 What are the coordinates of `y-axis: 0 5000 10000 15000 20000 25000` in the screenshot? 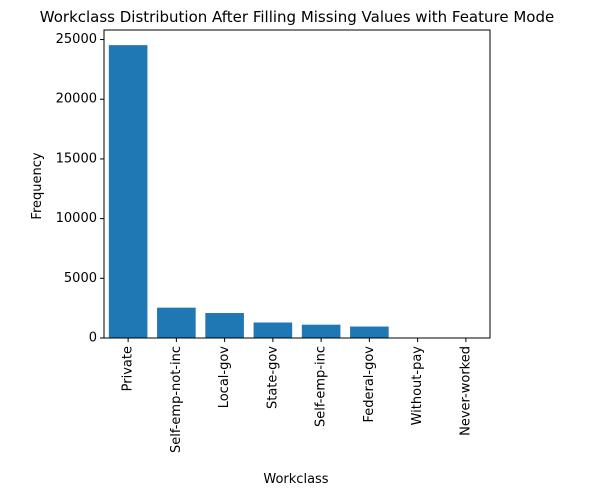 It's located at (80, 189).